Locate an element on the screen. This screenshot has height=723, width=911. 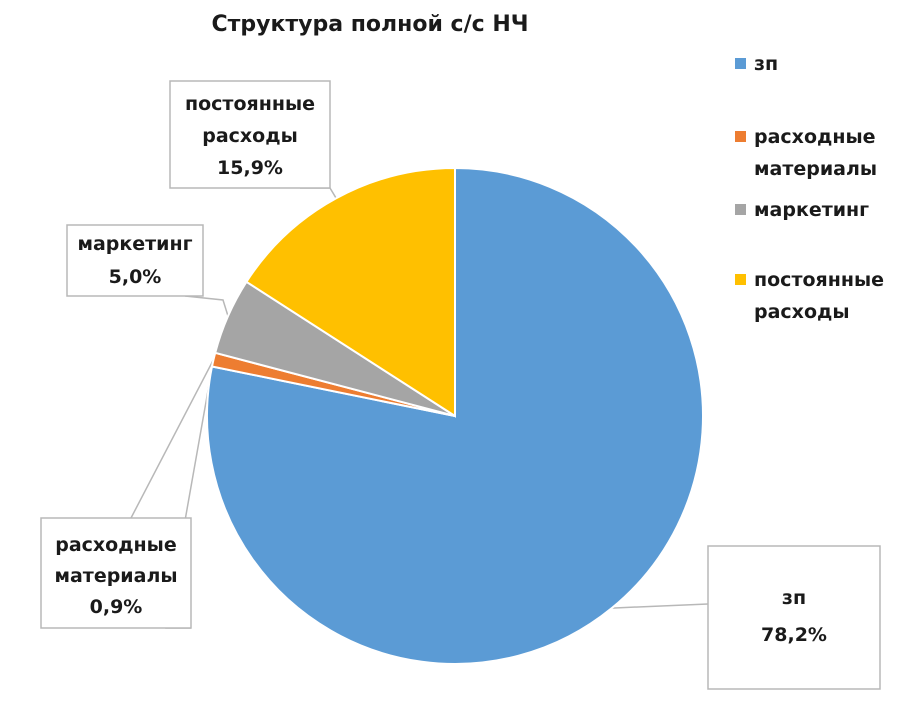
data-label-consumables: расходные материалы 0,9% is located at coordinates (116, 573).